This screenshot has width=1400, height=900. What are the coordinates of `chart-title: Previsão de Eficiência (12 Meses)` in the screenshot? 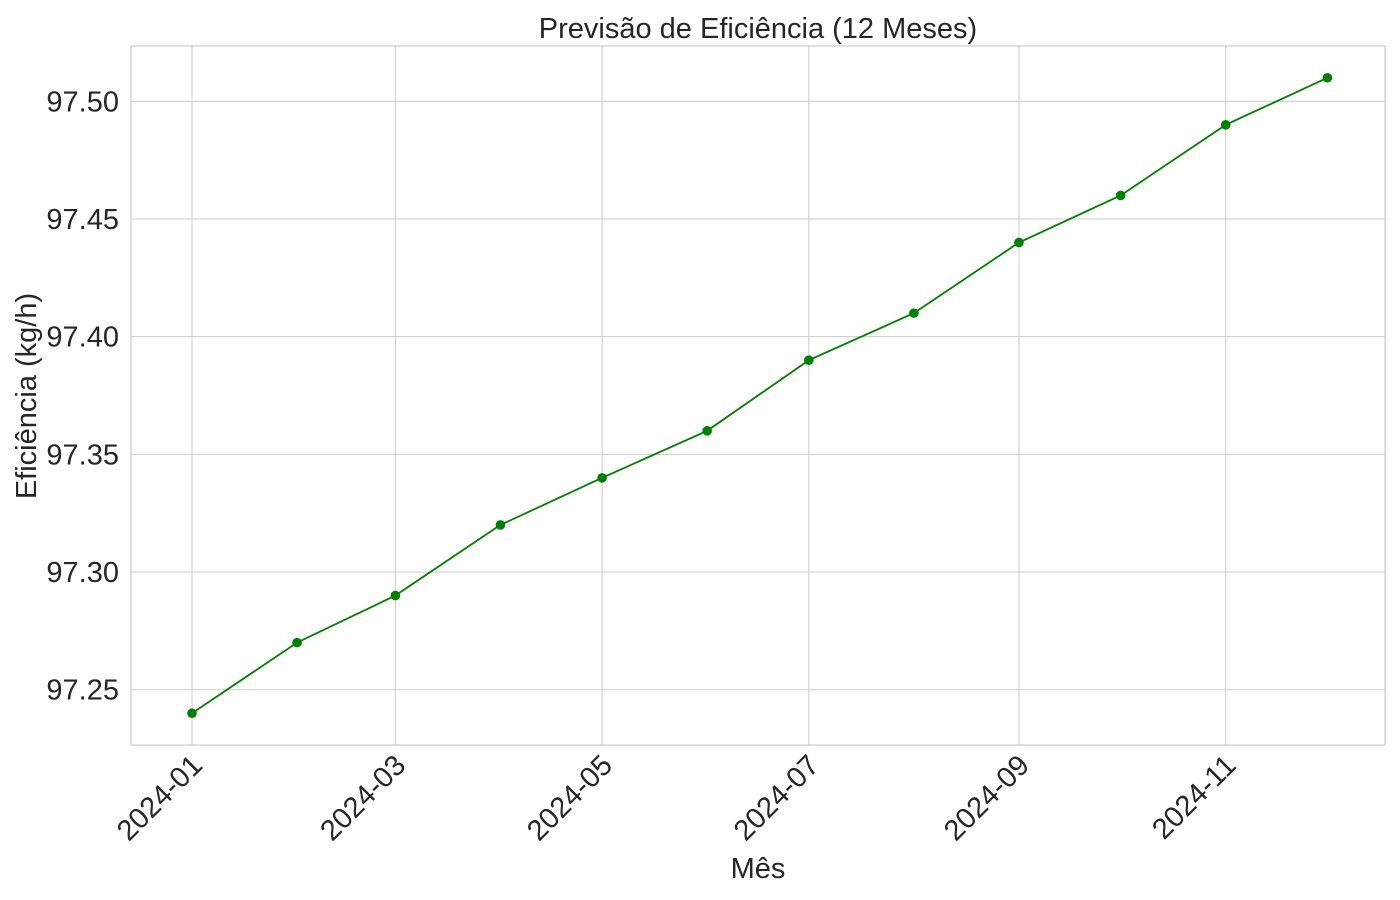 It's located at (758, 29).